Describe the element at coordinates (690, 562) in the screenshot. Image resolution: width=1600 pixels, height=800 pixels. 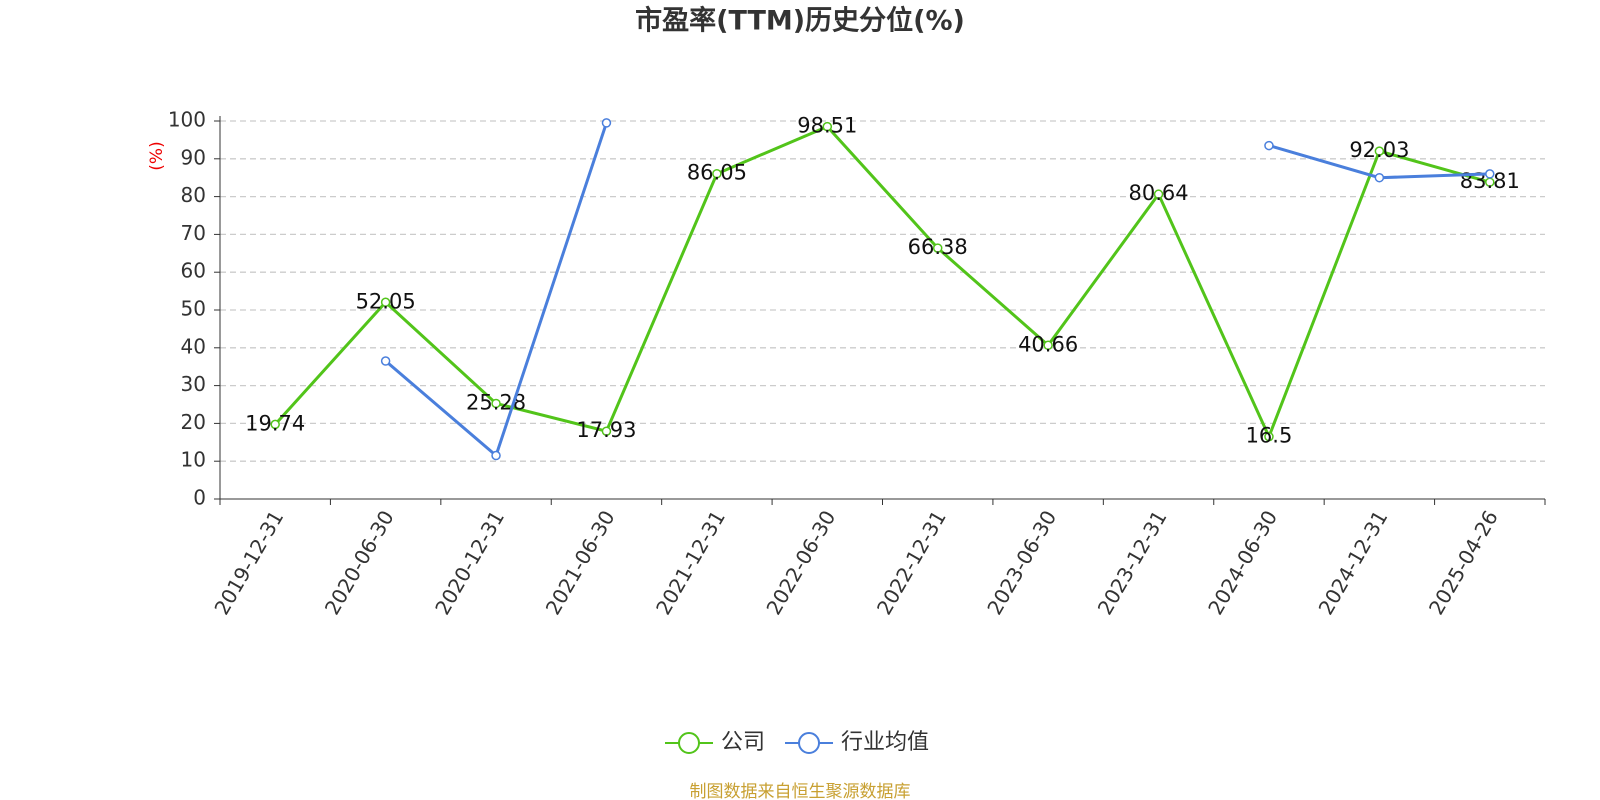
I see `x-tick-label: 2021-12-31` at that location.